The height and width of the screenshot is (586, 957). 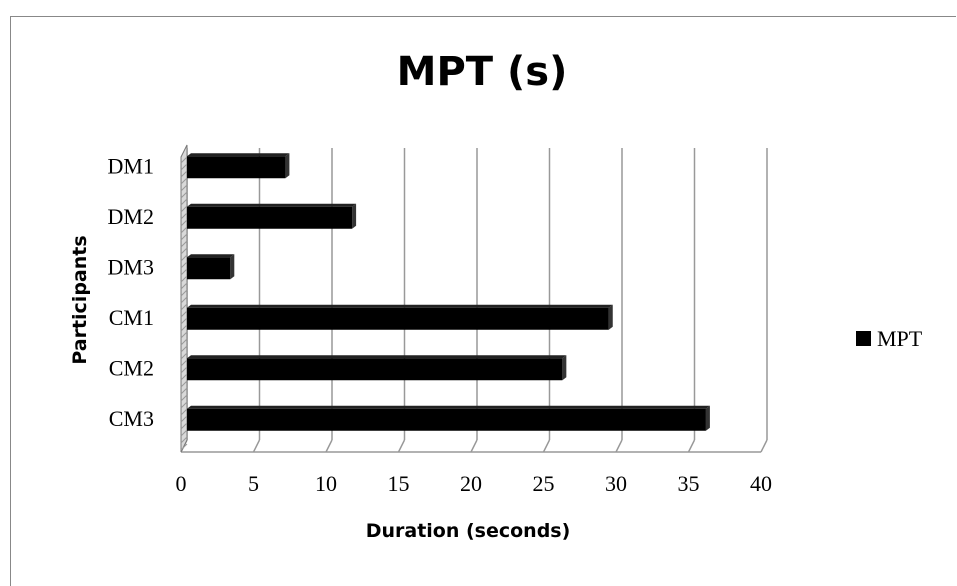 I want to click on legend-label: MPT, so click(x=900, y=338).